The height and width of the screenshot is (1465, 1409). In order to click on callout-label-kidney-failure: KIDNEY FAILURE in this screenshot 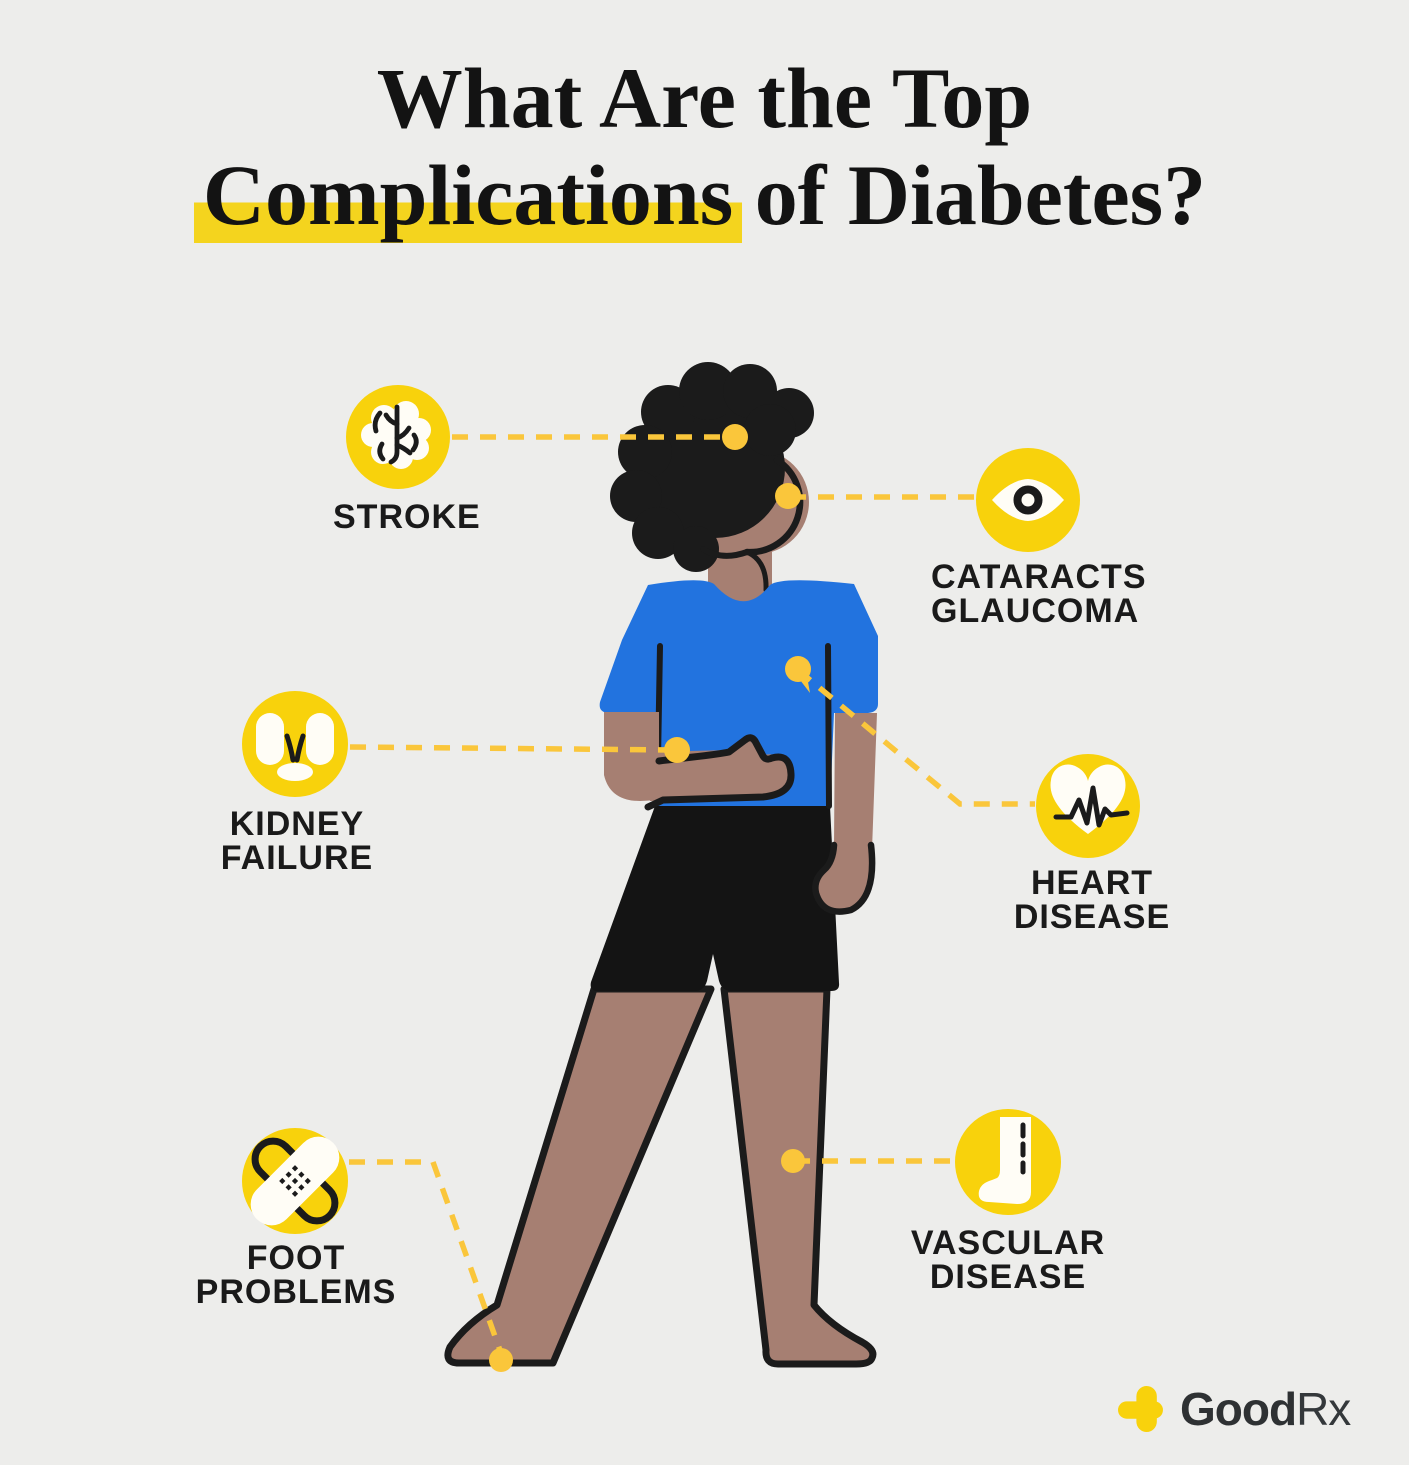, I will do `click(297, 841)`.